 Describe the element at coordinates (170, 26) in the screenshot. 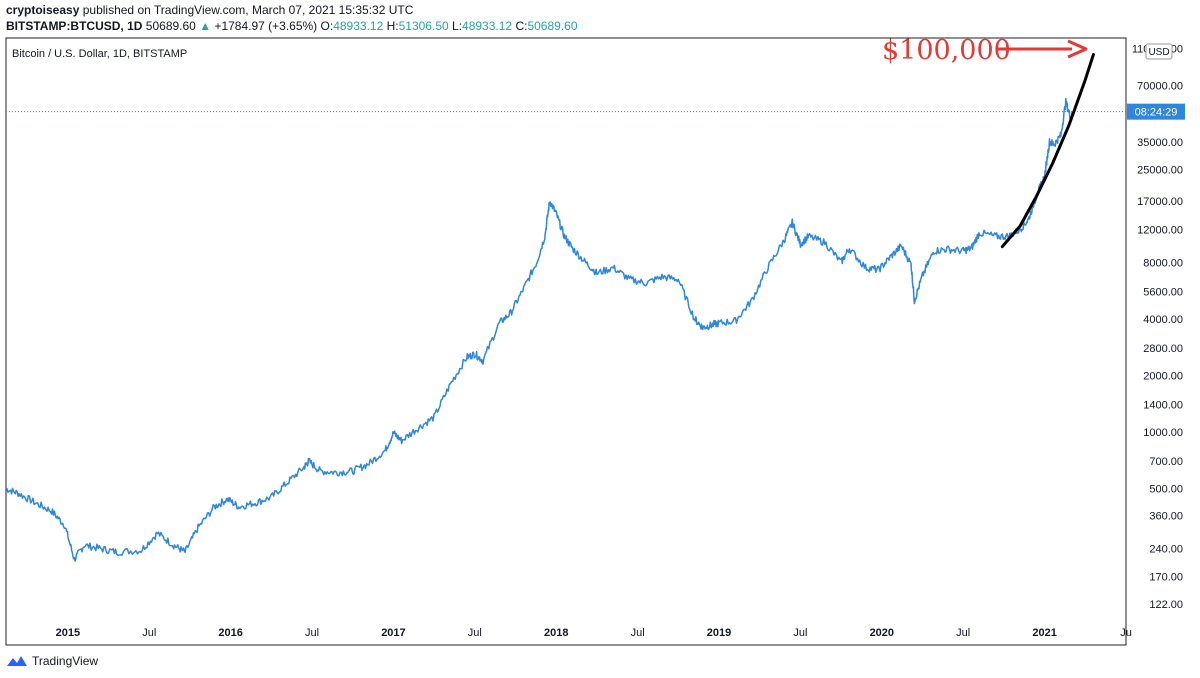

I see `last-price: 50689.60` at that location.